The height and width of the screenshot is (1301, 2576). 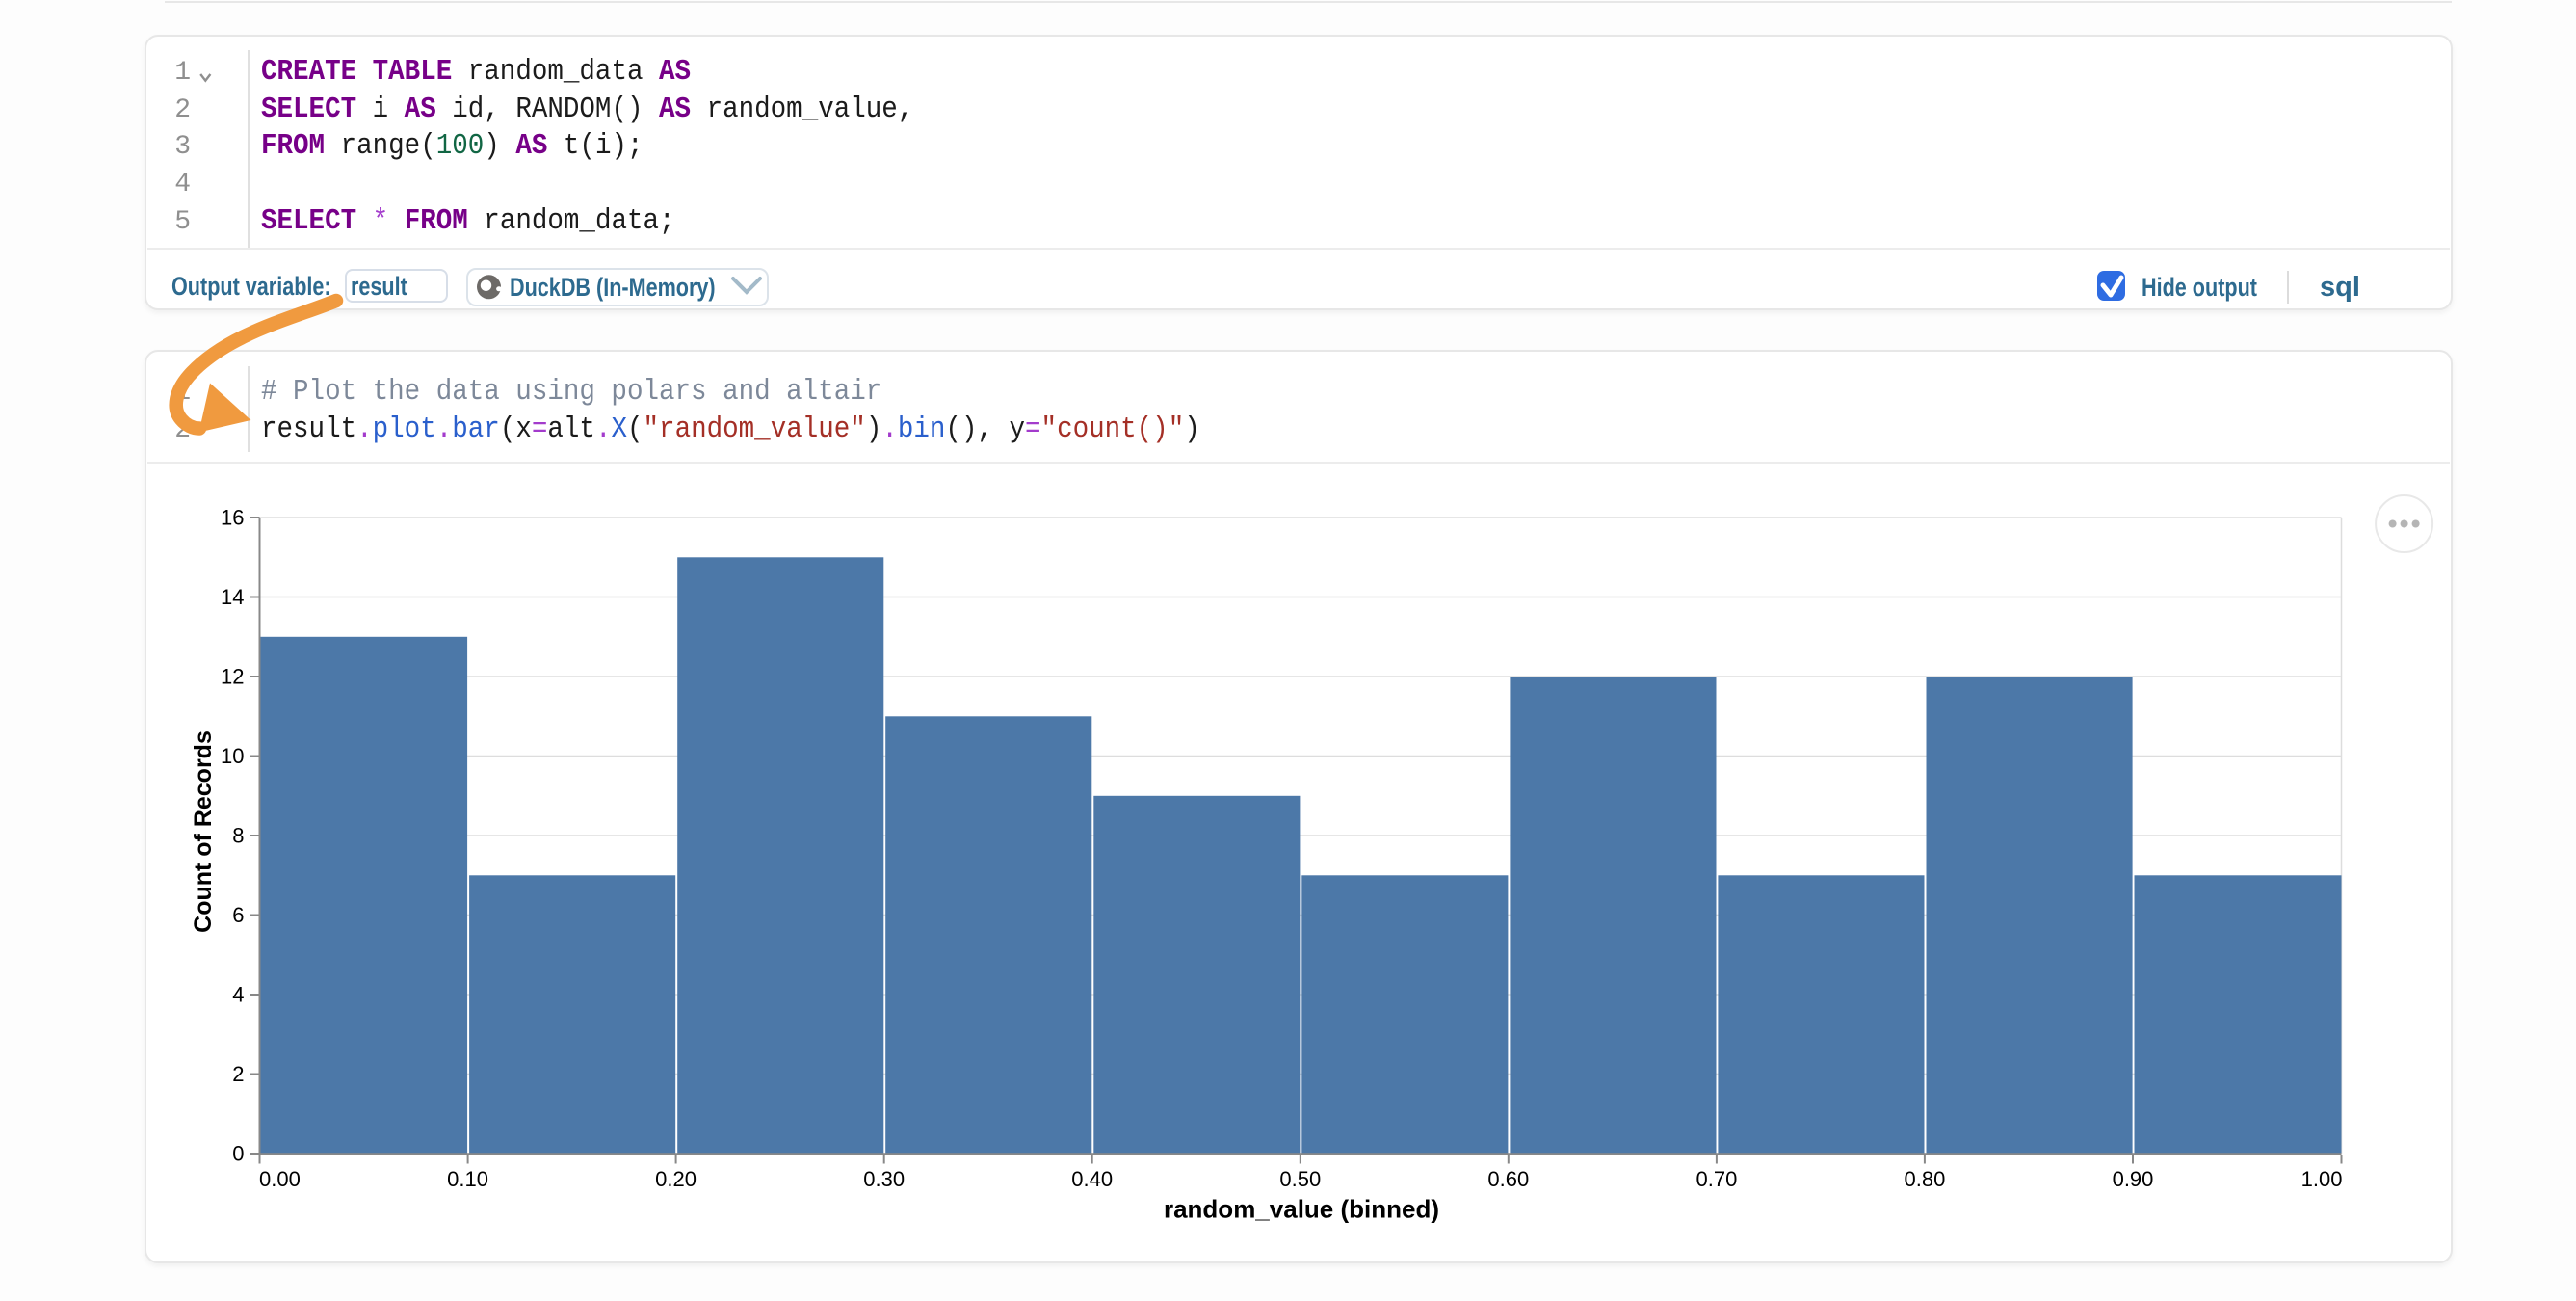 I want to click on svg-text: 0.40, so click(x=1092, y=1179).